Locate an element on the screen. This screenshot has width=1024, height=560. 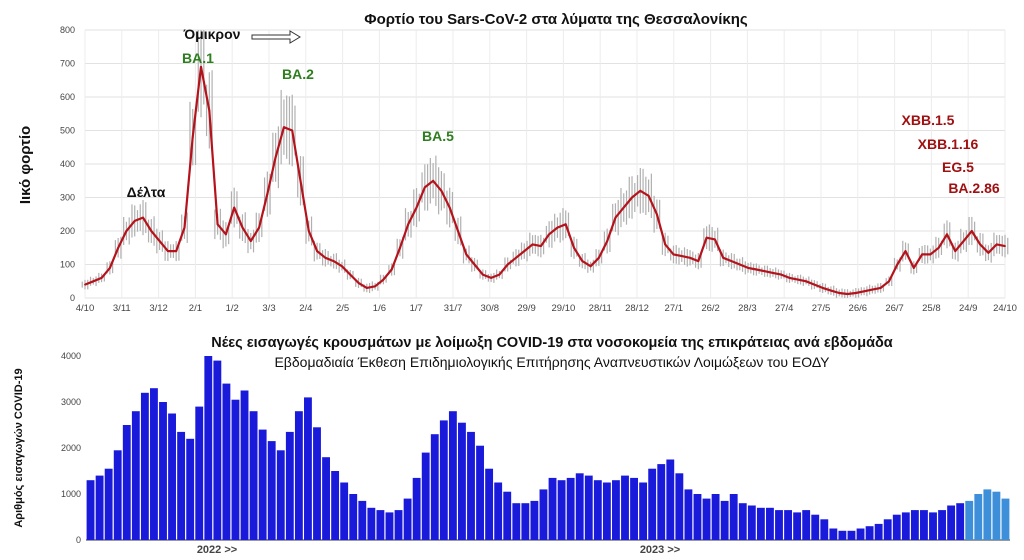
y-tick-label: 700 is located at coordinates (67, 64).